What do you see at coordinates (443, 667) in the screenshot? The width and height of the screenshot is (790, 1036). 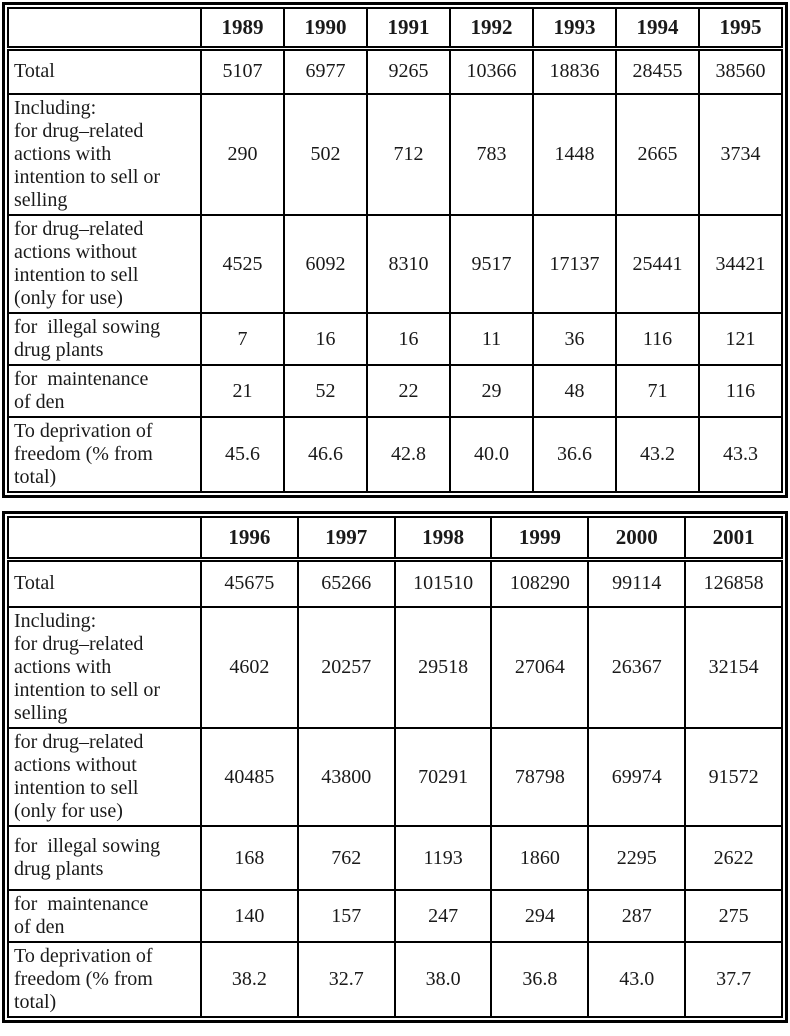 I see `value-cell: 29518` at bounding box center [443, 667].